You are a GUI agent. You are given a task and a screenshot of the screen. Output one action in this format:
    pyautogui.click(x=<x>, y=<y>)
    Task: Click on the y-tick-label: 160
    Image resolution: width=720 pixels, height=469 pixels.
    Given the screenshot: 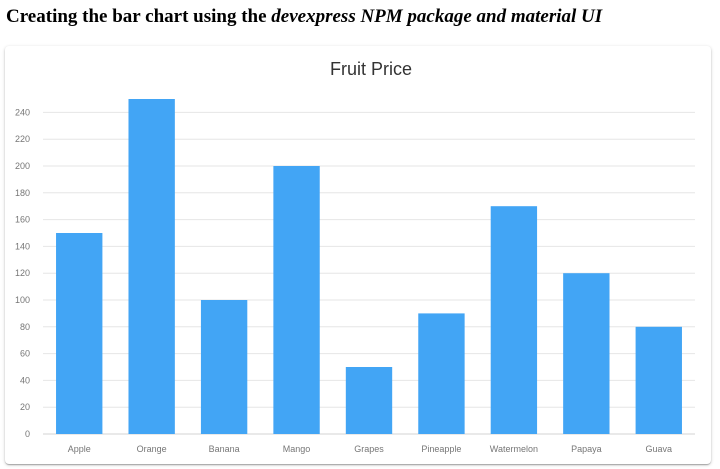 What is the action you would take?
    pyautogui.click(x=22, y=220)
    